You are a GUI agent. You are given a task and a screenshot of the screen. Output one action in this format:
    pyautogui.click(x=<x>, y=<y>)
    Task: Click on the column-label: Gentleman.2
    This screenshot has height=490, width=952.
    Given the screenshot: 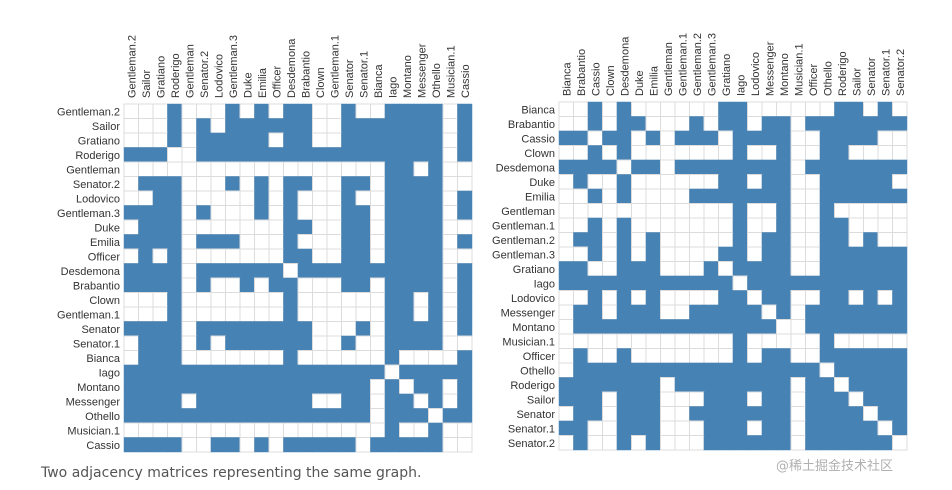 What is the action you would take?
    pyautogui.click(x=698, y=64)
    